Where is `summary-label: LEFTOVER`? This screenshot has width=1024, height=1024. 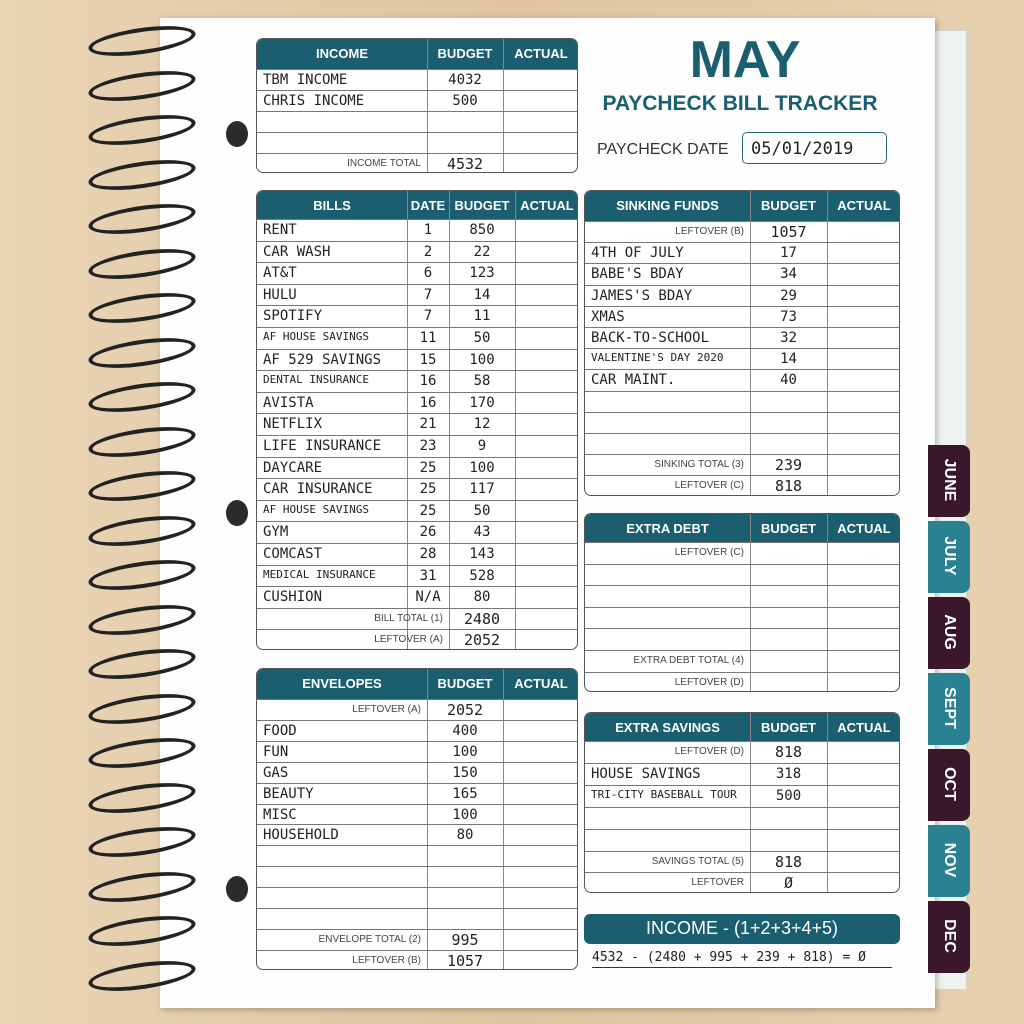 summary-label: LEFTOVER is located at coordinates (717, 883).